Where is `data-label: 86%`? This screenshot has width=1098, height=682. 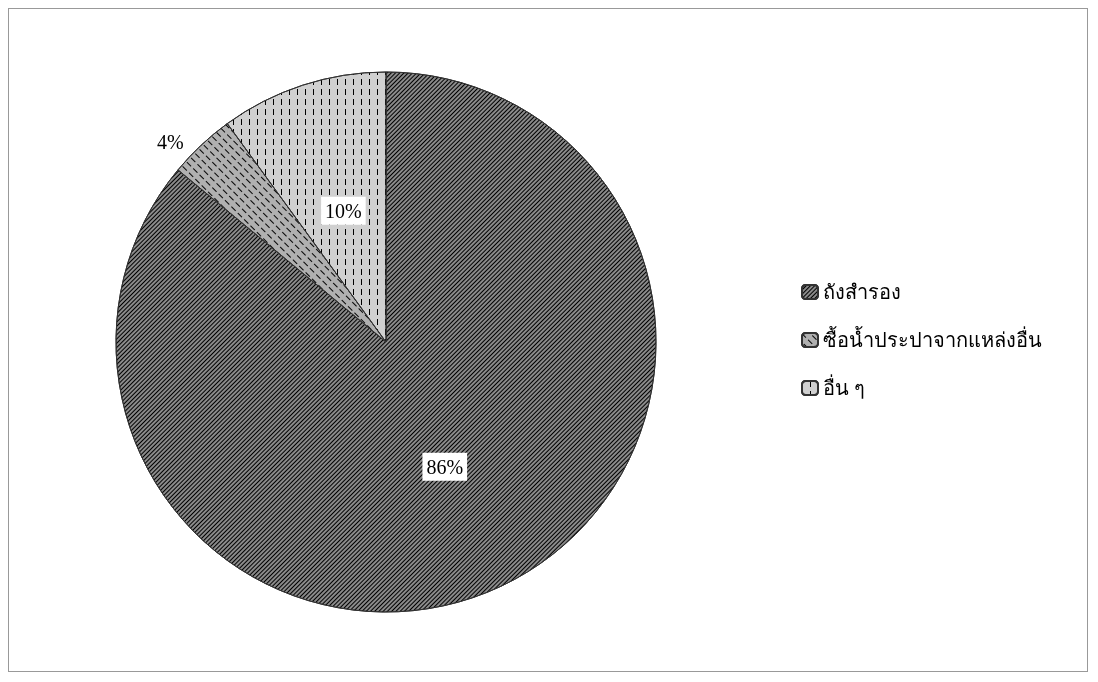
data-label: 86% is located at coordinates (445, 466).